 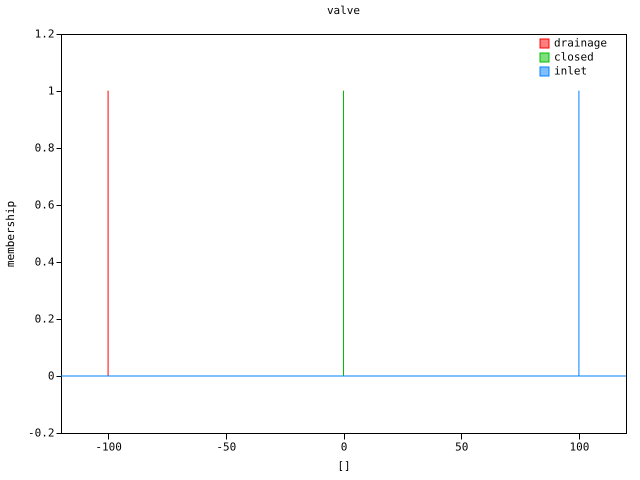 What do you see at coordinates (51, 91) in the screenshot?
I see `y-tick-label: 1` at bounding box center [51, 91].